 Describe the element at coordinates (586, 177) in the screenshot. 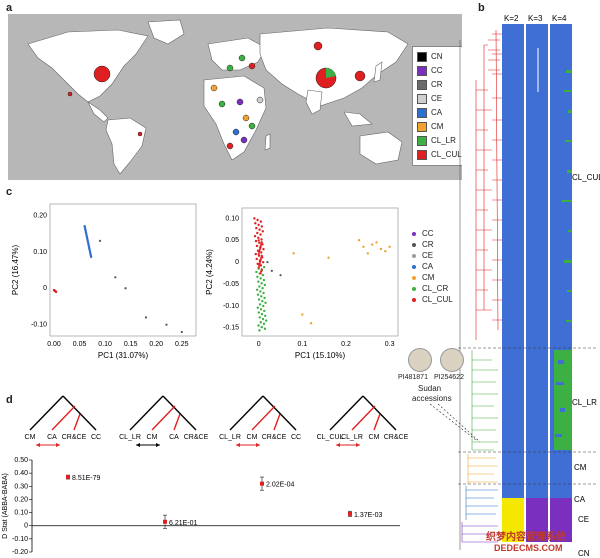

I see `tree-label-cl-cul: CL_CUL` at that location.